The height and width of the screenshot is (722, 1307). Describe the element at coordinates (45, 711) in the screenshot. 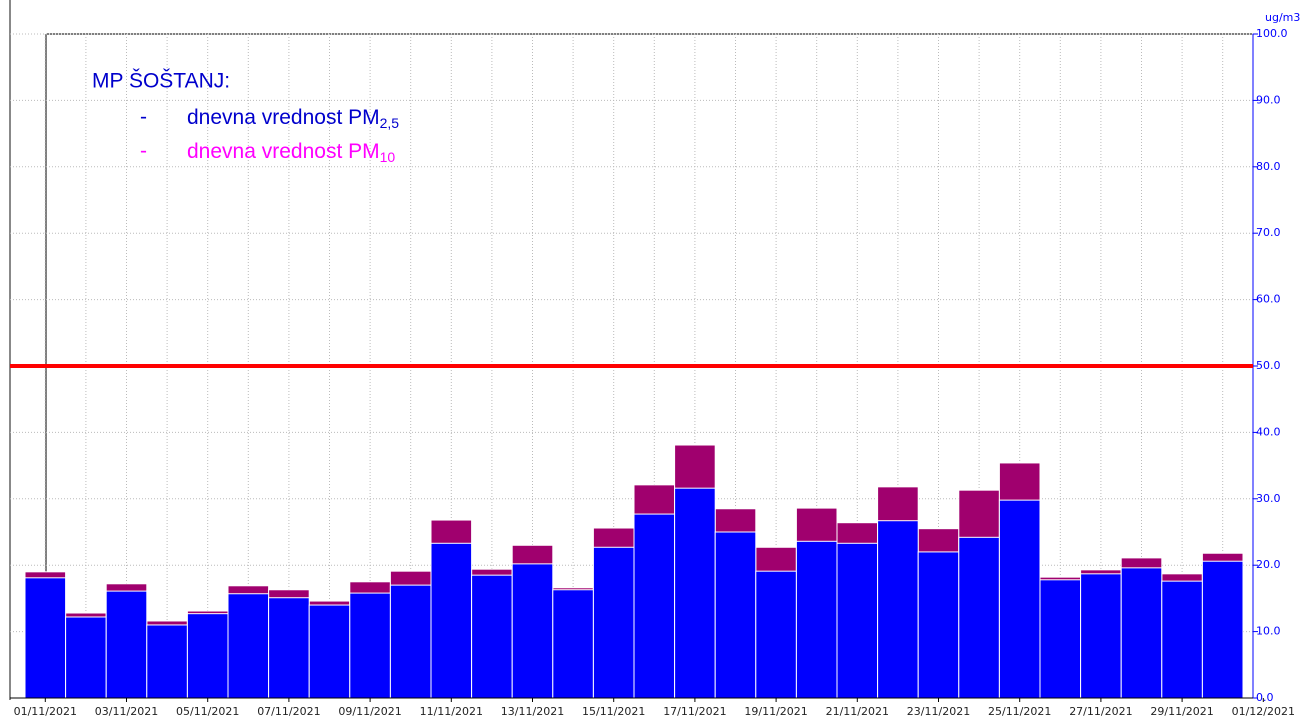

I see `x-tick-label: 01/11/2021` at that location.